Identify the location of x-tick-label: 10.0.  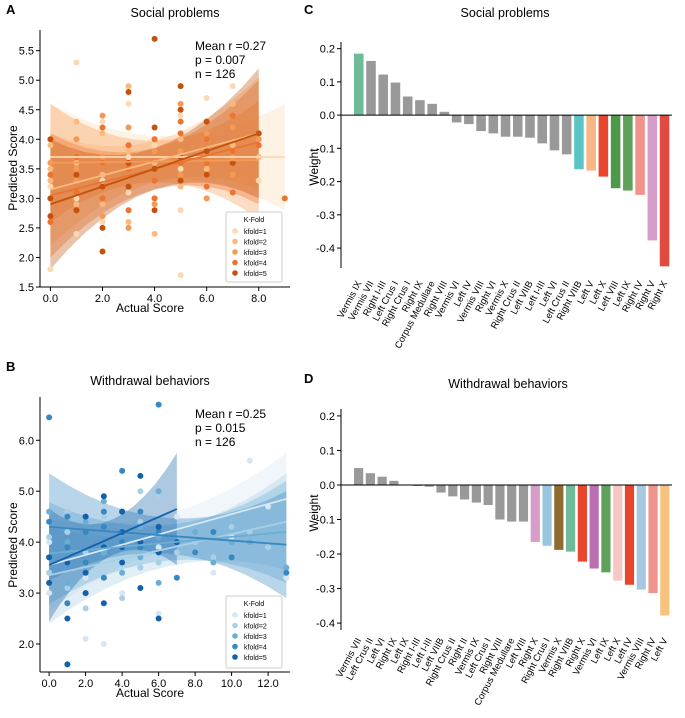
(231, 684).